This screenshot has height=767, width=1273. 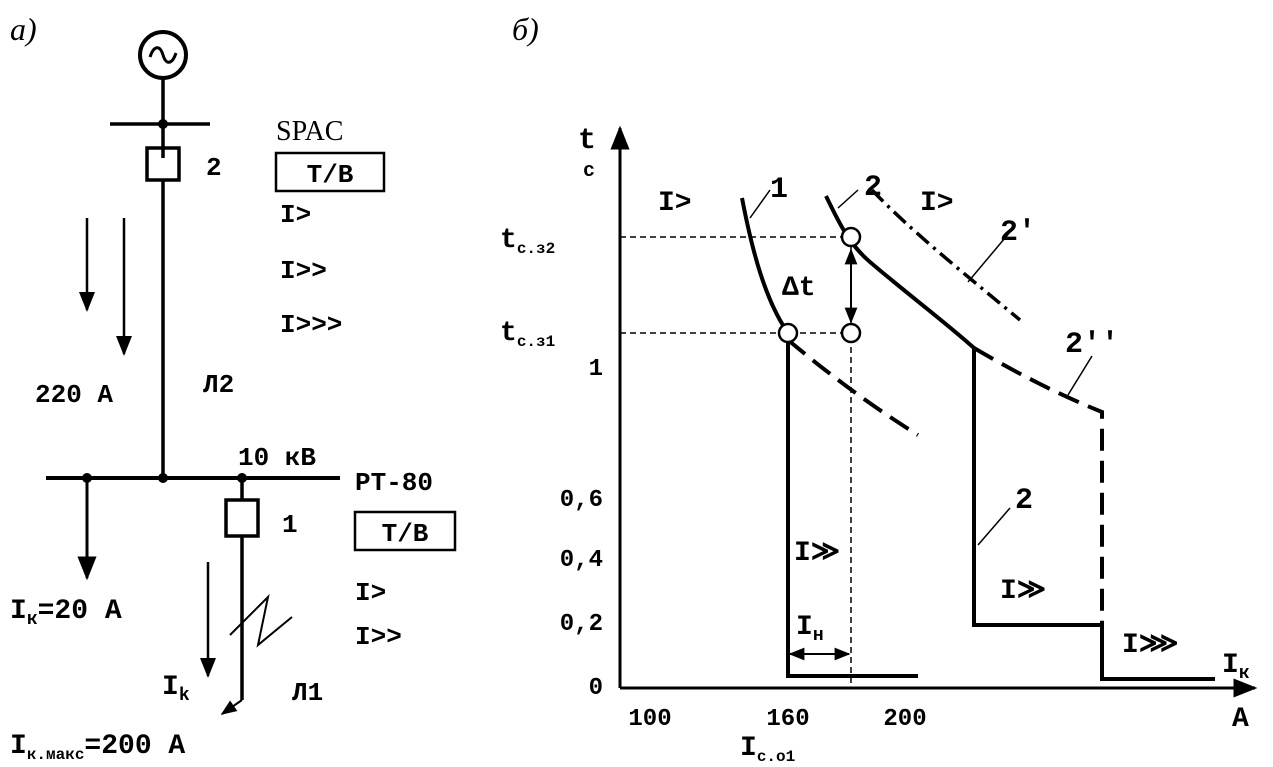 I want to click on breaker-1-icon, so click(x=242, y=518).